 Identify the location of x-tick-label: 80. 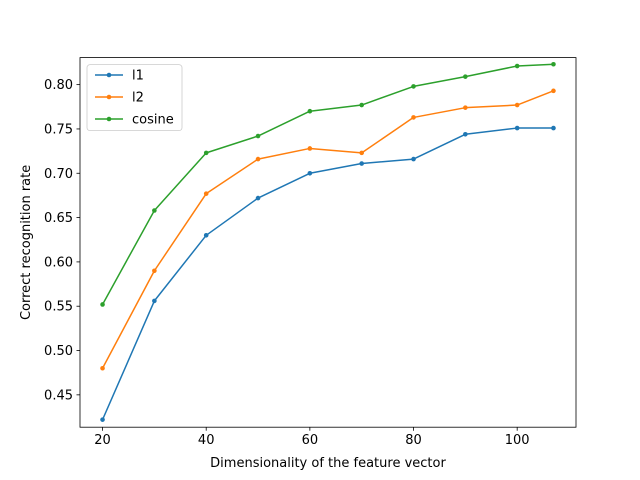
(413, 440).